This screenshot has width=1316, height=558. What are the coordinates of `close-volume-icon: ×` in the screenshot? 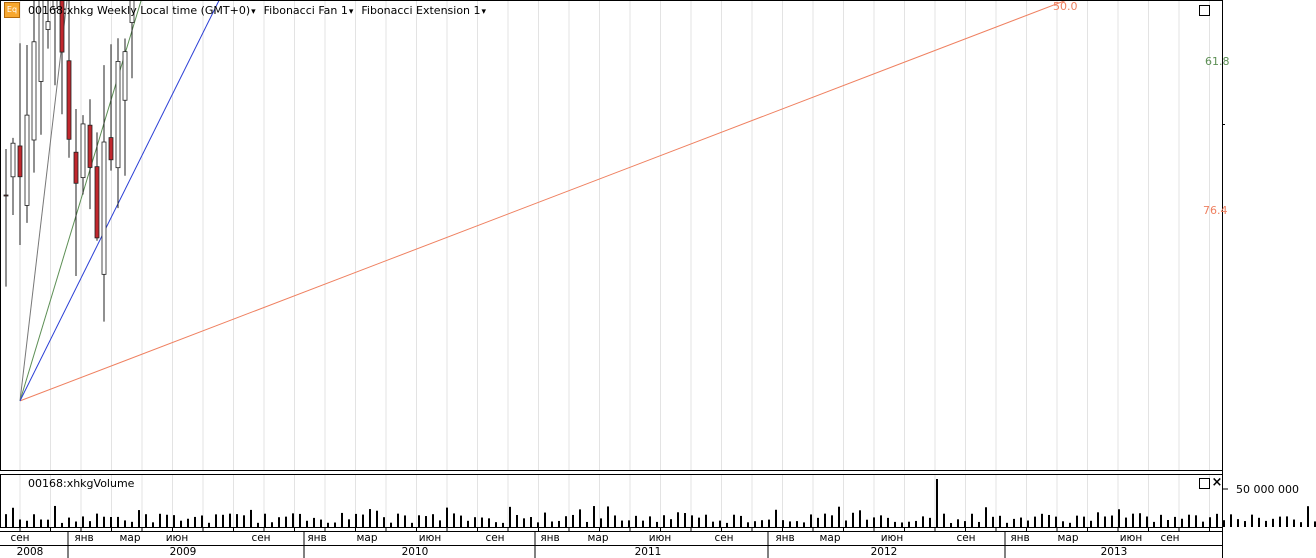 It's located at (1217, 482).